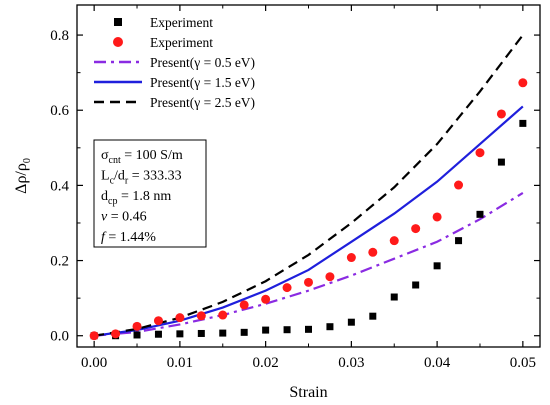 Image resolution: width=550 pixels, height=405 pixels. What do you see at coordinates (202, 102) in the screenshot?
I see `legend-label: Present(γ = 2.5 eV)` at bounding box center [202, 102].